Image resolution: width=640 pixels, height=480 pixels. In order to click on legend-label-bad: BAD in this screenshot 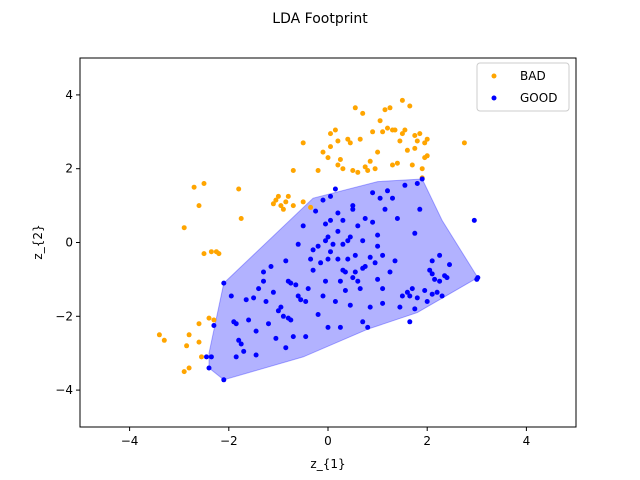, I will do `click(533, 76)`.